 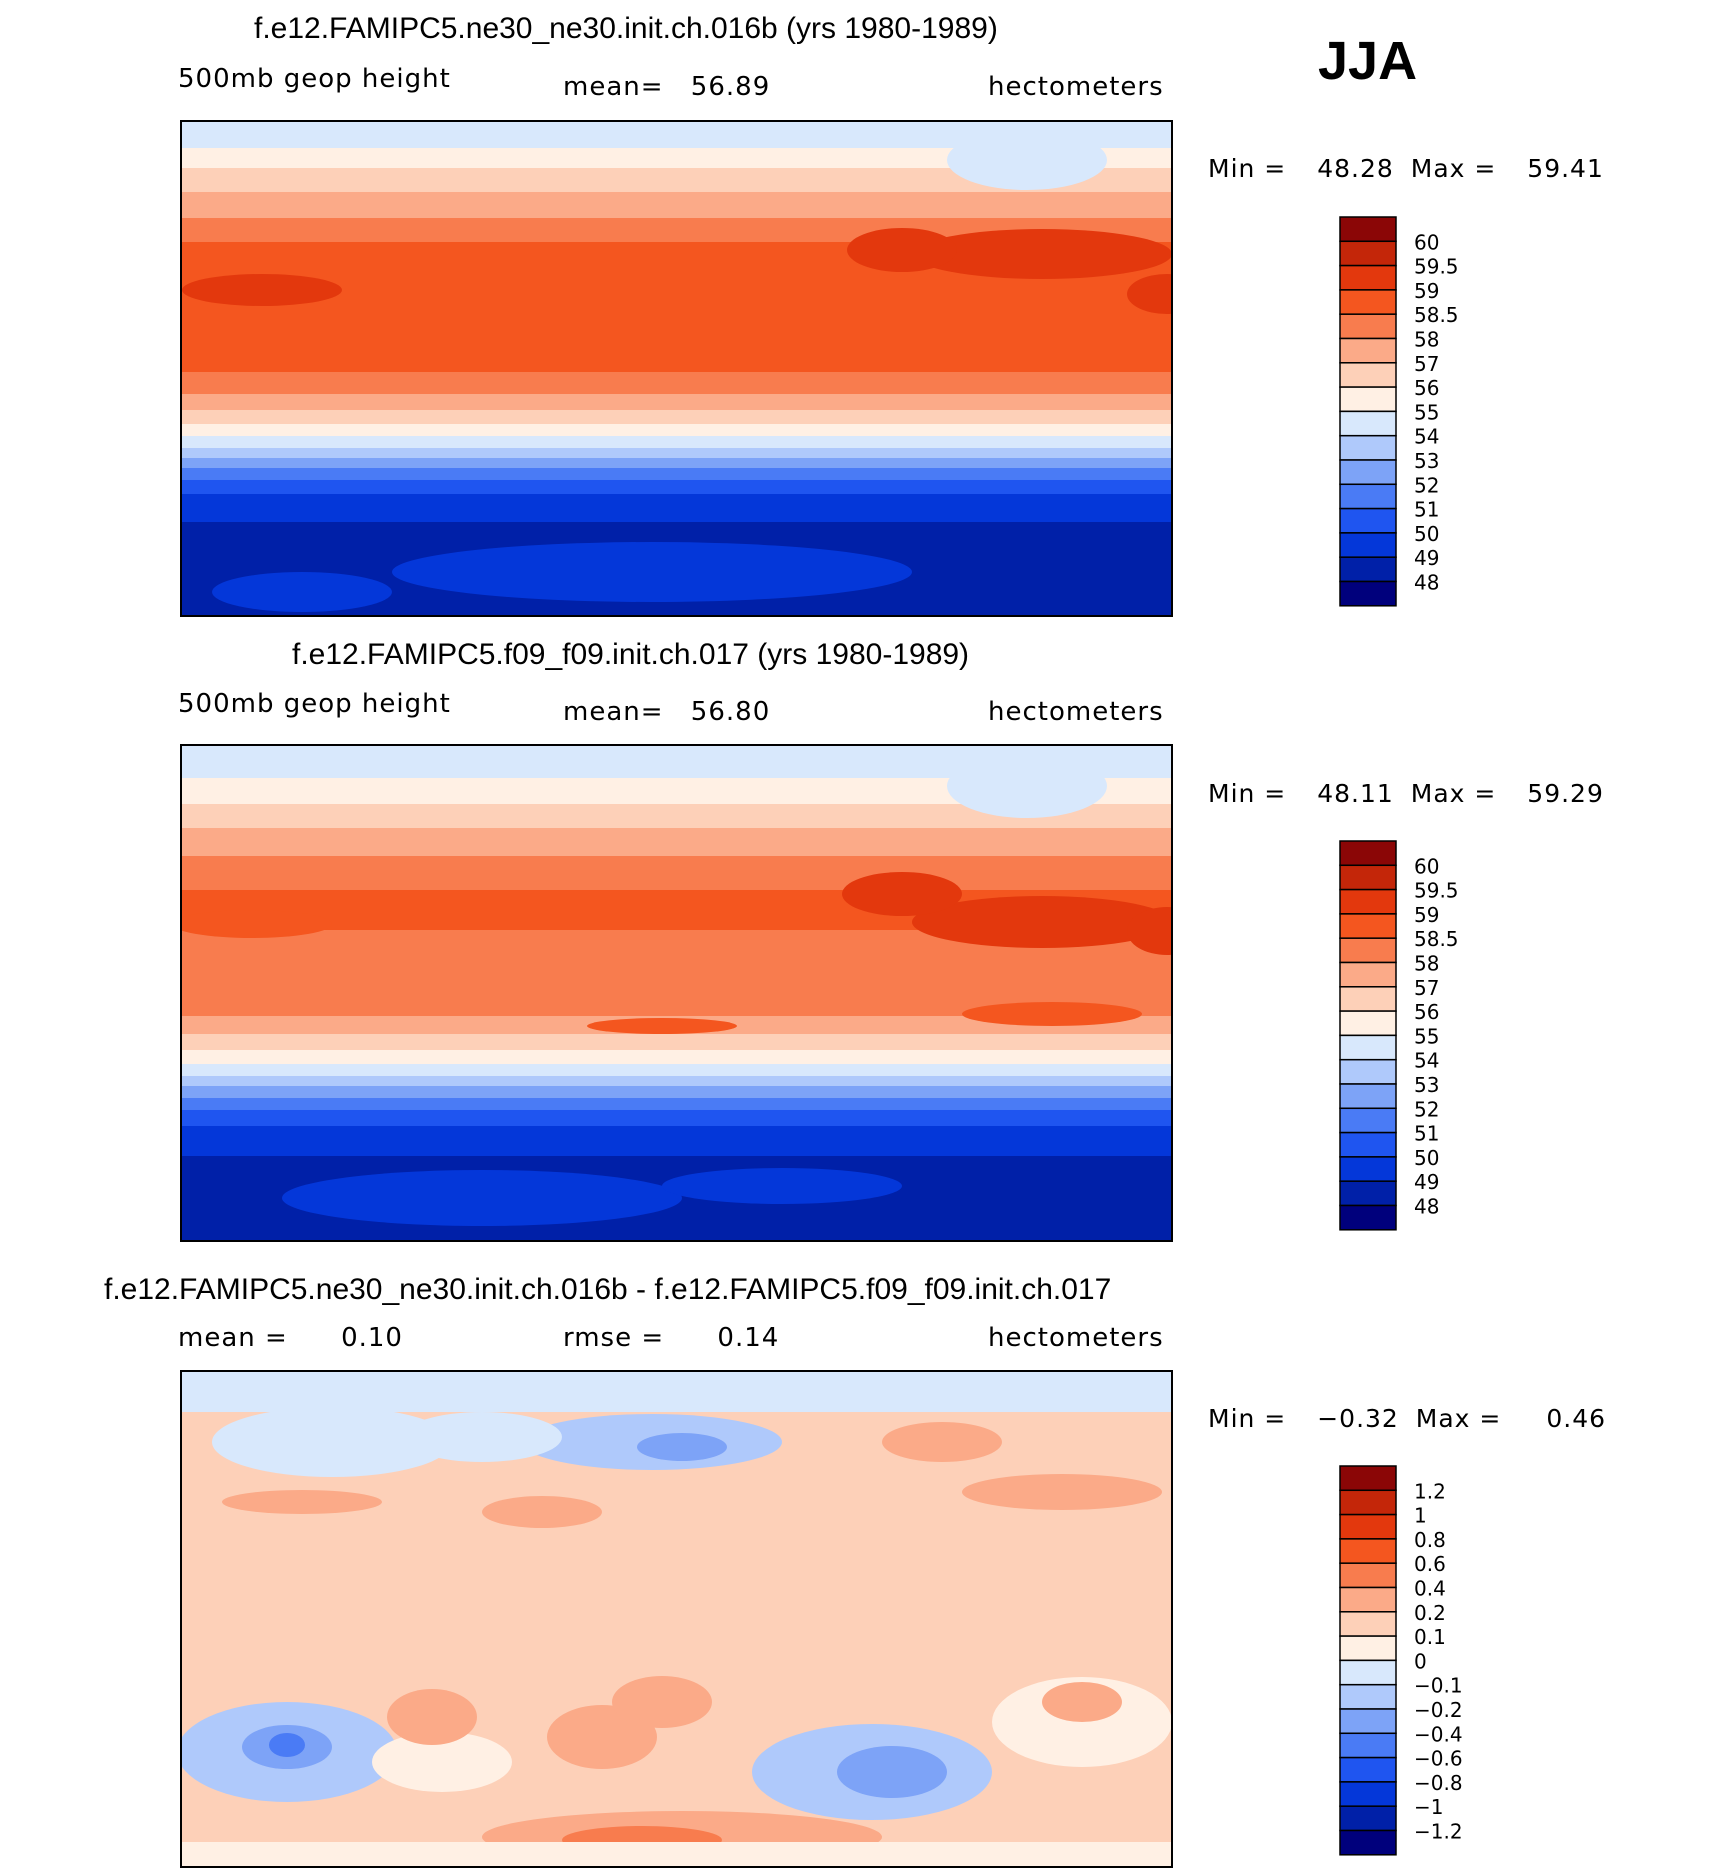 I want to click on panel2-colorbar-tick-label: 48, so click(x=1426, y=1207).